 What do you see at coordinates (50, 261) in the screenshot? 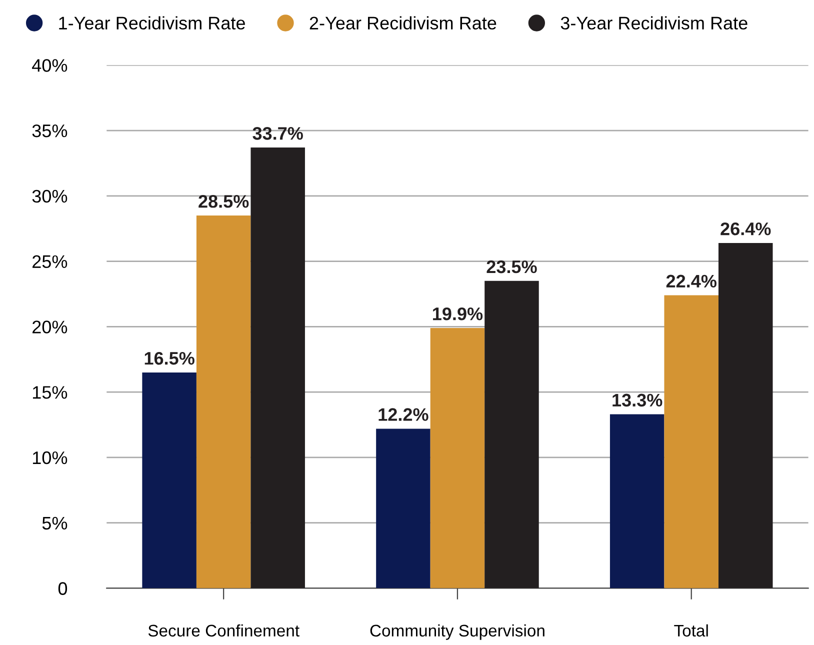
I see `y-tick-label: 25%` at bounding box center [50, 261].